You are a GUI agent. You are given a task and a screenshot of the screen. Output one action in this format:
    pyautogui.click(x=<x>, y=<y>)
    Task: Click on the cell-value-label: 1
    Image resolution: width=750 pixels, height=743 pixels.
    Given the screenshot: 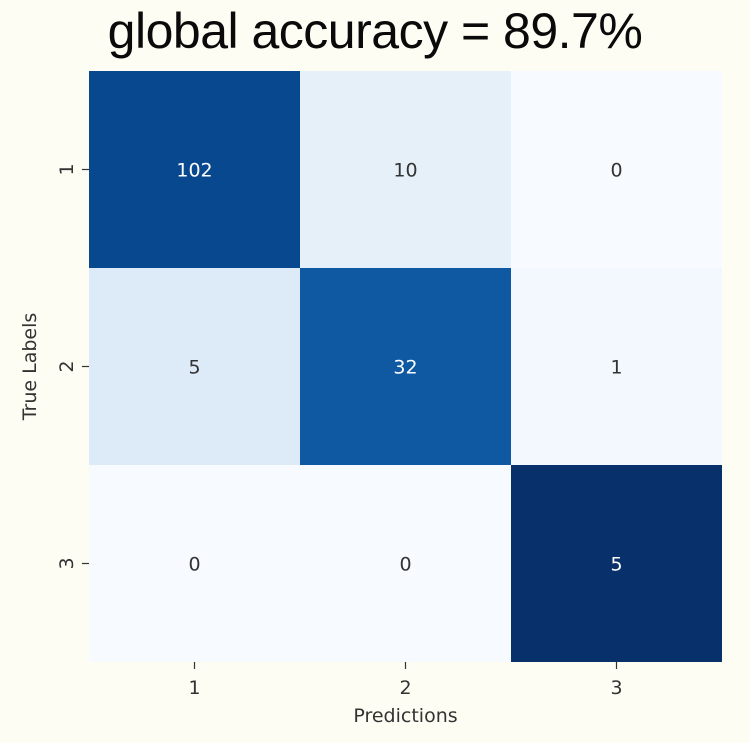 What is the action you would take?
    pyautogui.click(x=616, y=368)
    